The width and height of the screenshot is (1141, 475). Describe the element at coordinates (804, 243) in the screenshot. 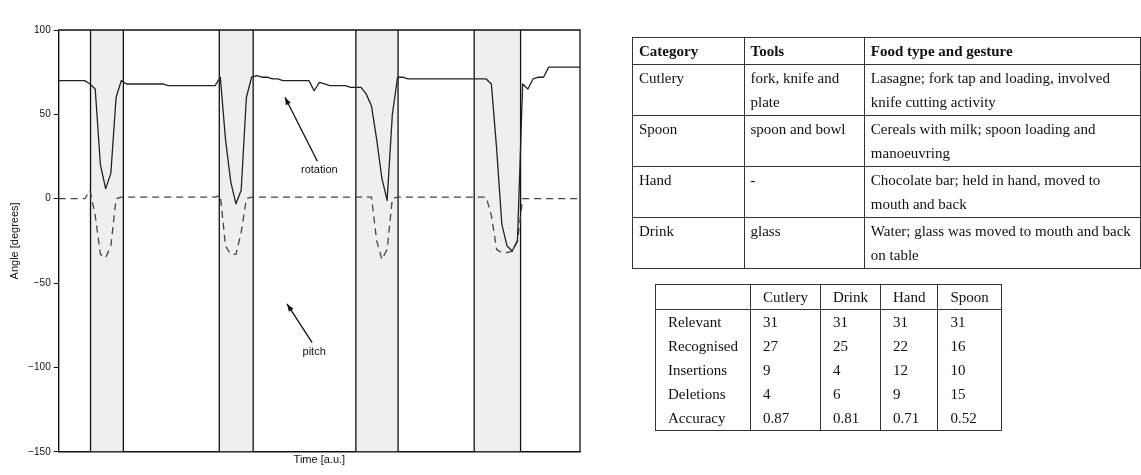

I see `text: glass` at that location.